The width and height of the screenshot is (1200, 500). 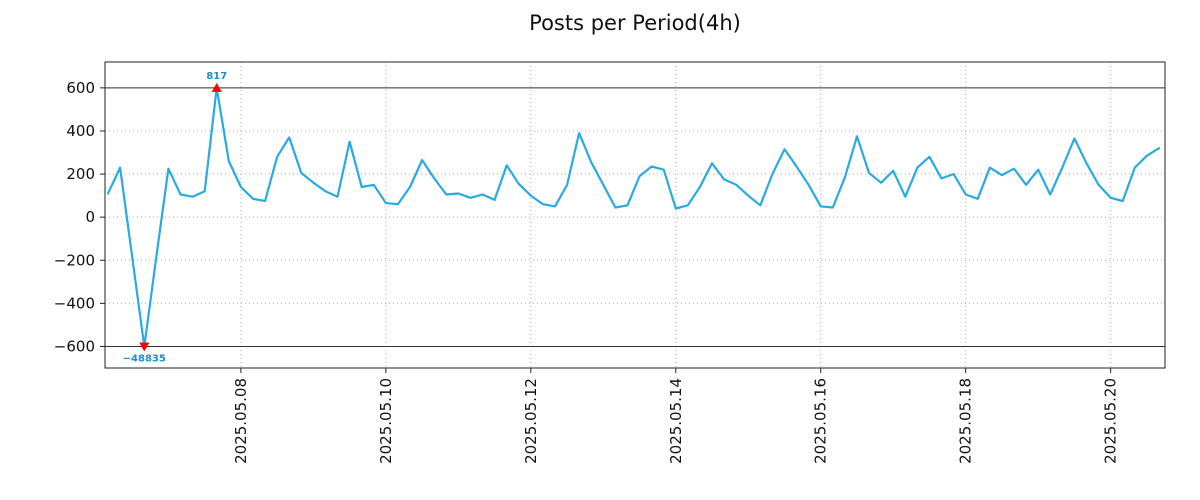 What do you see at coordinates (80, 174) in the screenshot?
I see `y-tick-label: 200` at bounding box center [80, 174].